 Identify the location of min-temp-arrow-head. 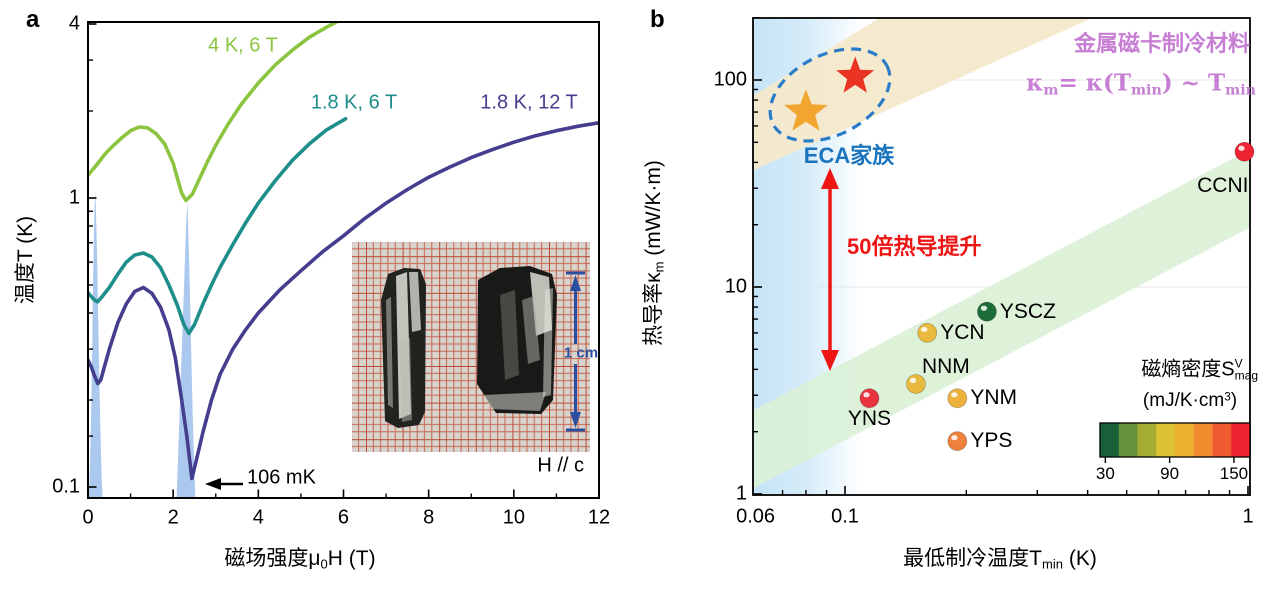
(213, 484).